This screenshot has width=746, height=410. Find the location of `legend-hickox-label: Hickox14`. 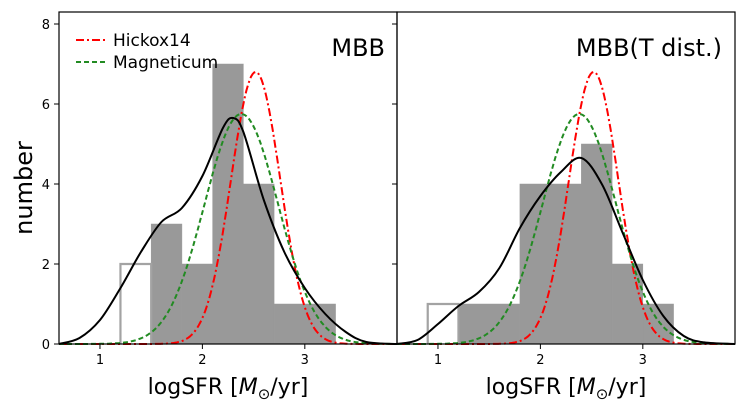

legend-hickox-label: Hickox14 is located at coordinates (152, 41).